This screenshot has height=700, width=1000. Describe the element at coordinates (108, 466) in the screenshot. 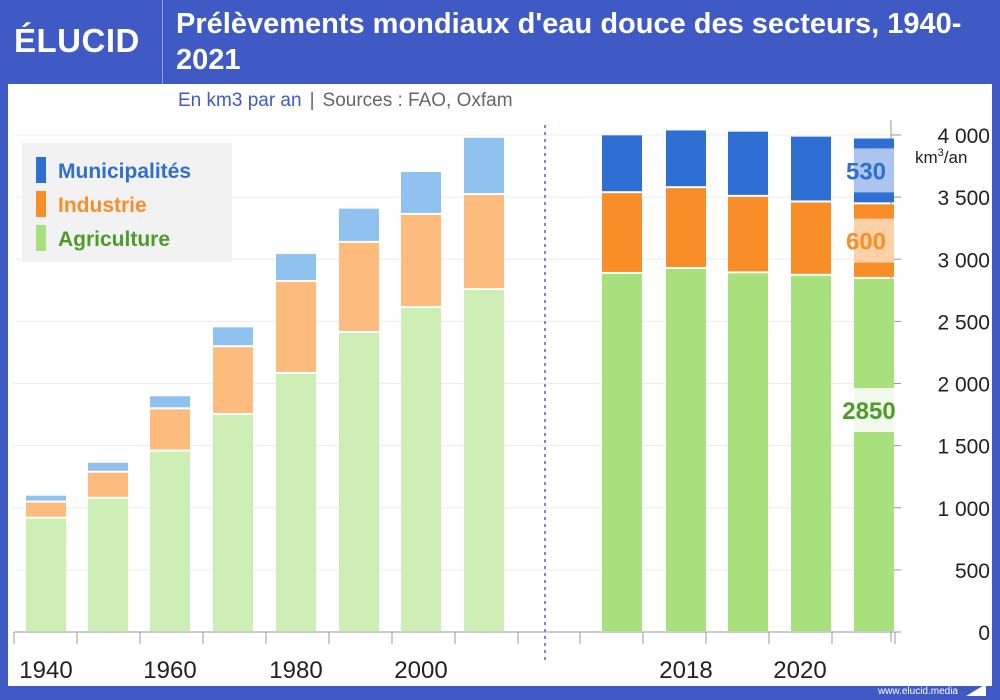

I see `bar-municipalités-1950` at that location.